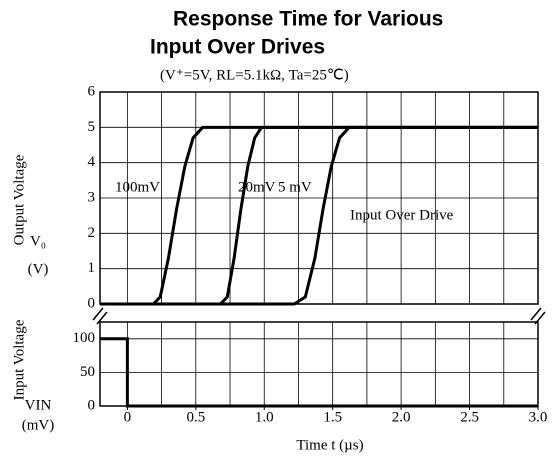 Image resolution: width=556 pixels, height=468 pixels. Describe the element at coordinates (329, 445) in the screenshot. I see `x-axis-label: Time t (µs)` at that location.